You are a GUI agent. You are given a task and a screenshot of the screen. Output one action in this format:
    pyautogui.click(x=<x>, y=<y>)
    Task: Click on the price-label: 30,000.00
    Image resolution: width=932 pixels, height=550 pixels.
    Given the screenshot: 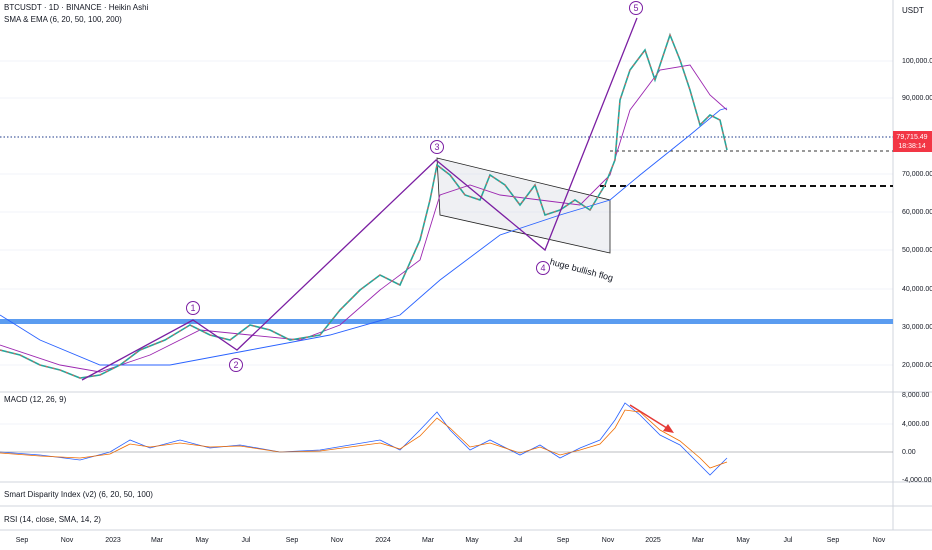 What is the action you would take?
    pyautogui.click(x=917, y=327)
    